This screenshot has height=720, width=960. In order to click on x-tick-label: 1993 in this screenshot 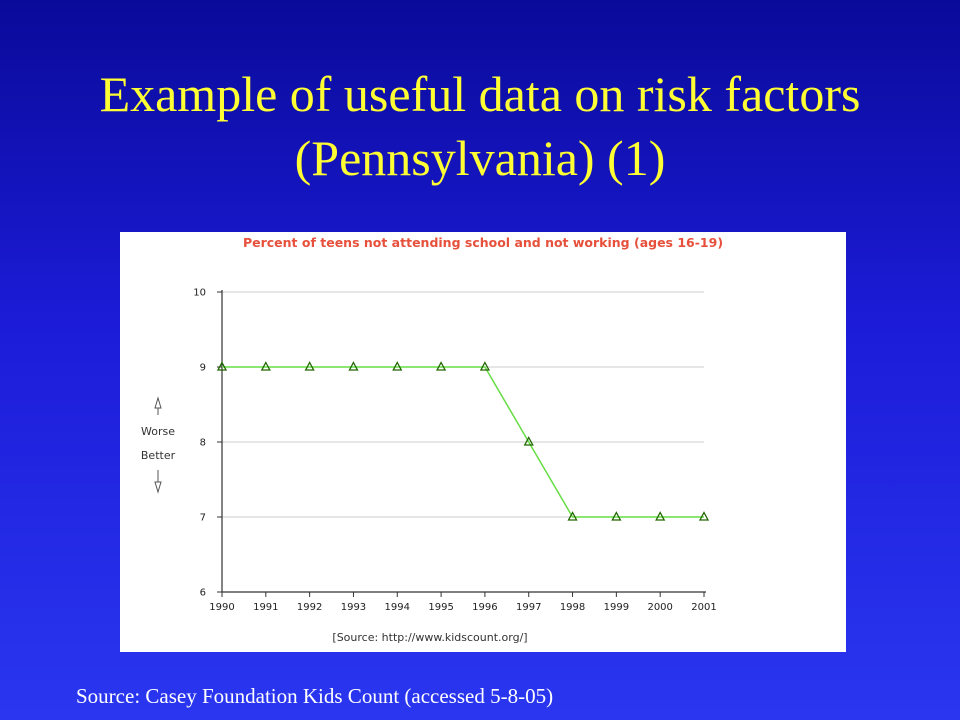, I will do `click(353, 607)`.